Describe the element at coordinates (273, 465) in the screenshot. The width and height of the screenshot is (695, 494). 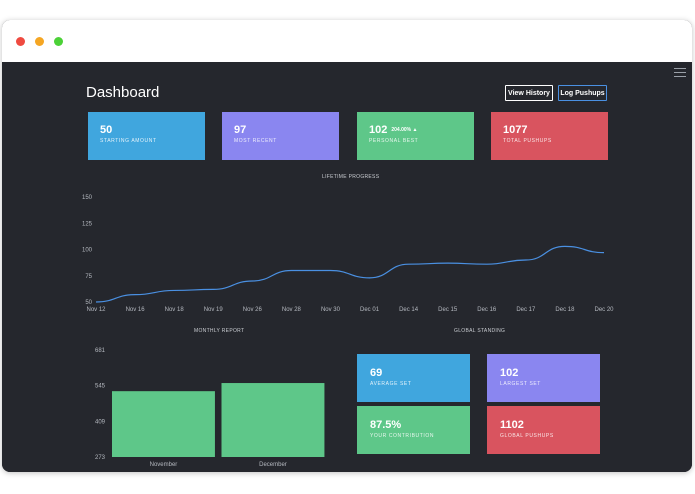
I see `x-tick-label: December` at that location.